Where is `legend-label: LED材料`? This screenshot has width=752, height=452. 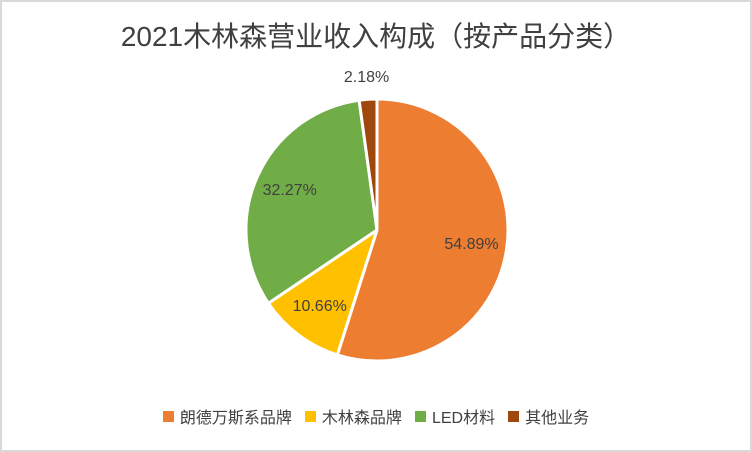 legend-label: LED材料 is located at coordinates (463, 418).